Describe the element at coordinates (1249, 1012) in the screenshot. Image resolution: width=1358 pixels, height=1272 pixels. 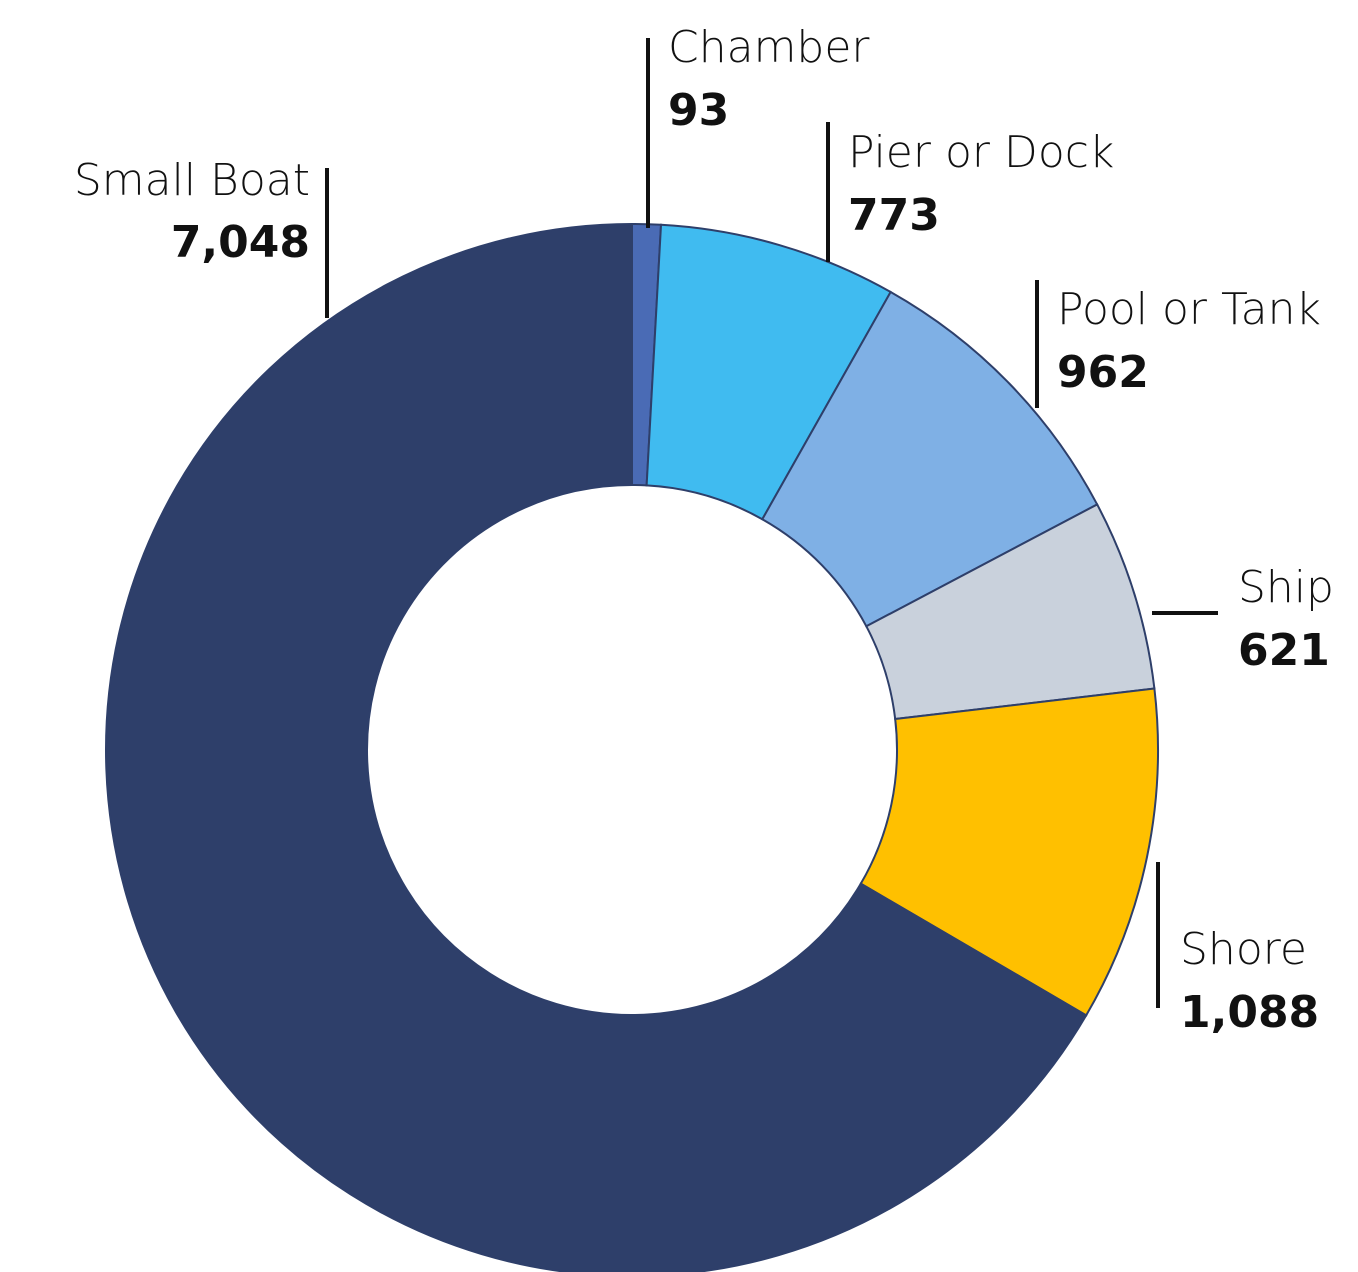
I see `value-label: 1,088` at that location.